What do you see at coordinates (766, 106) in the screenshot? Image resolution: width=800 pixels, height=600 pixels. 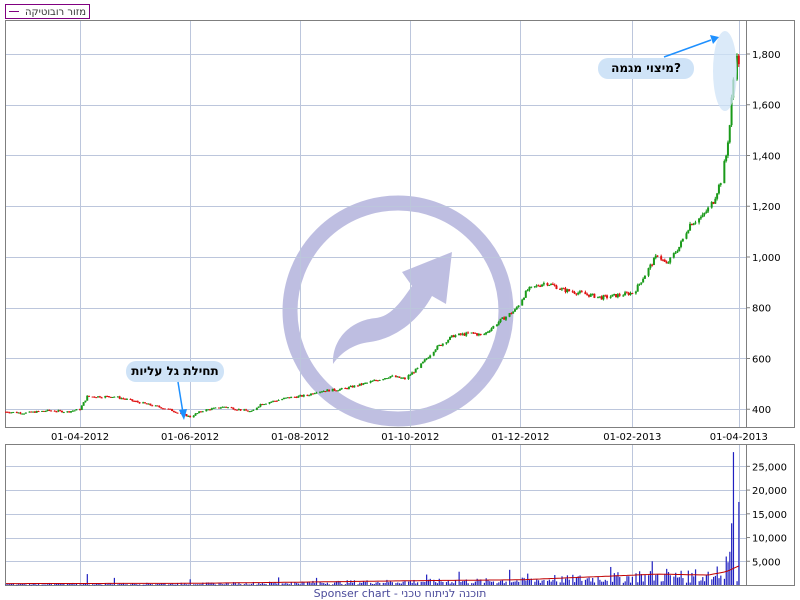 I see `price-y-tick-label: 1,600` at bounding box center [766, 106].